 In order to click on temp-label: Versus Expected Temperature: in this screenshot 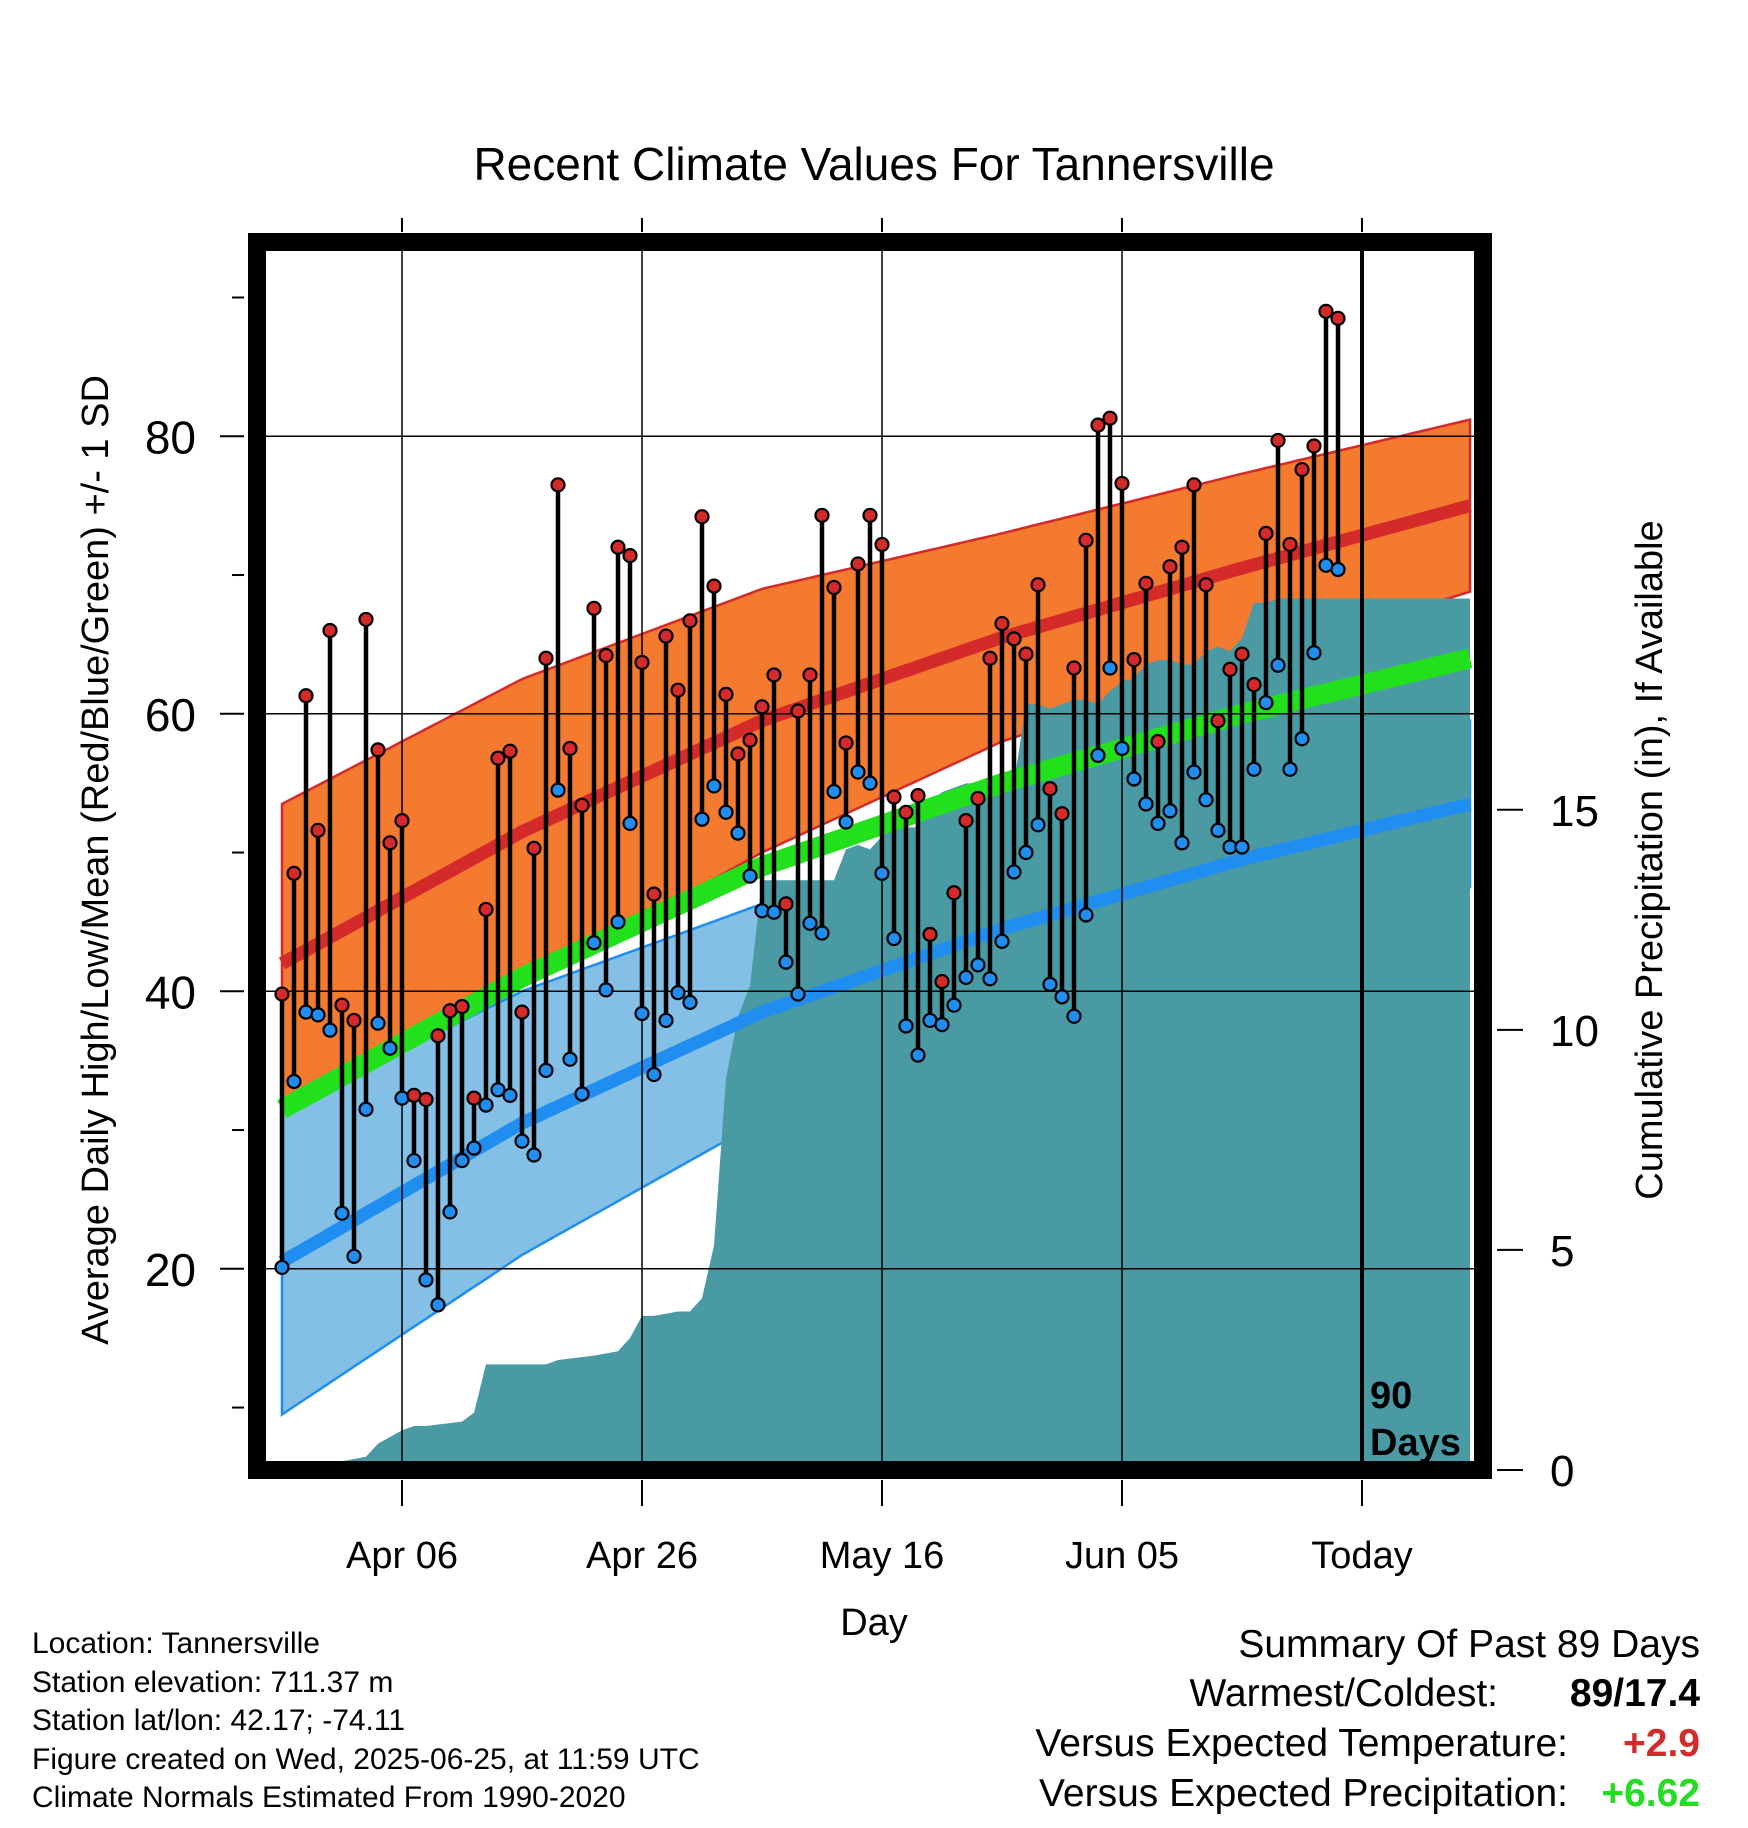, I will do `click(1301, 1743)`.